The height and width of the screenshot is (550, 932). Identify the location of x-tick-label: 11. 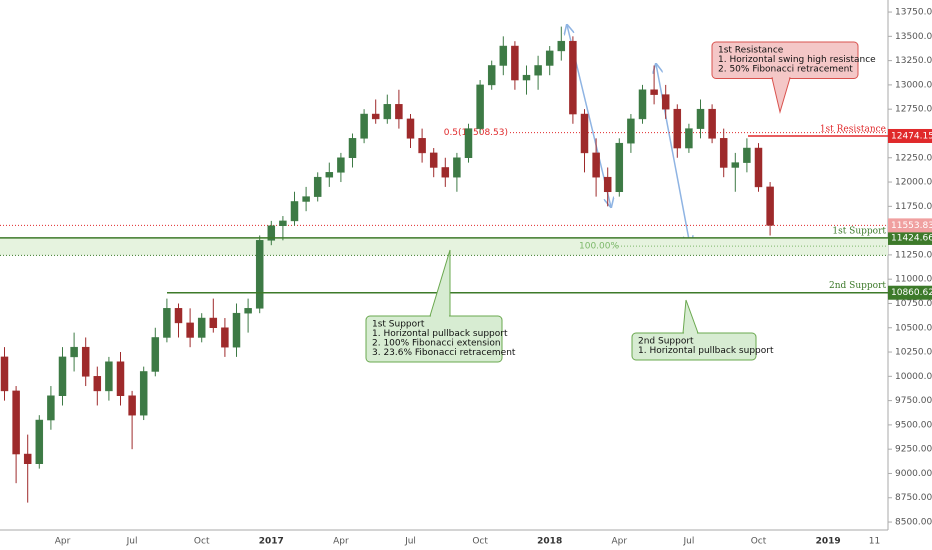
(874, 542).